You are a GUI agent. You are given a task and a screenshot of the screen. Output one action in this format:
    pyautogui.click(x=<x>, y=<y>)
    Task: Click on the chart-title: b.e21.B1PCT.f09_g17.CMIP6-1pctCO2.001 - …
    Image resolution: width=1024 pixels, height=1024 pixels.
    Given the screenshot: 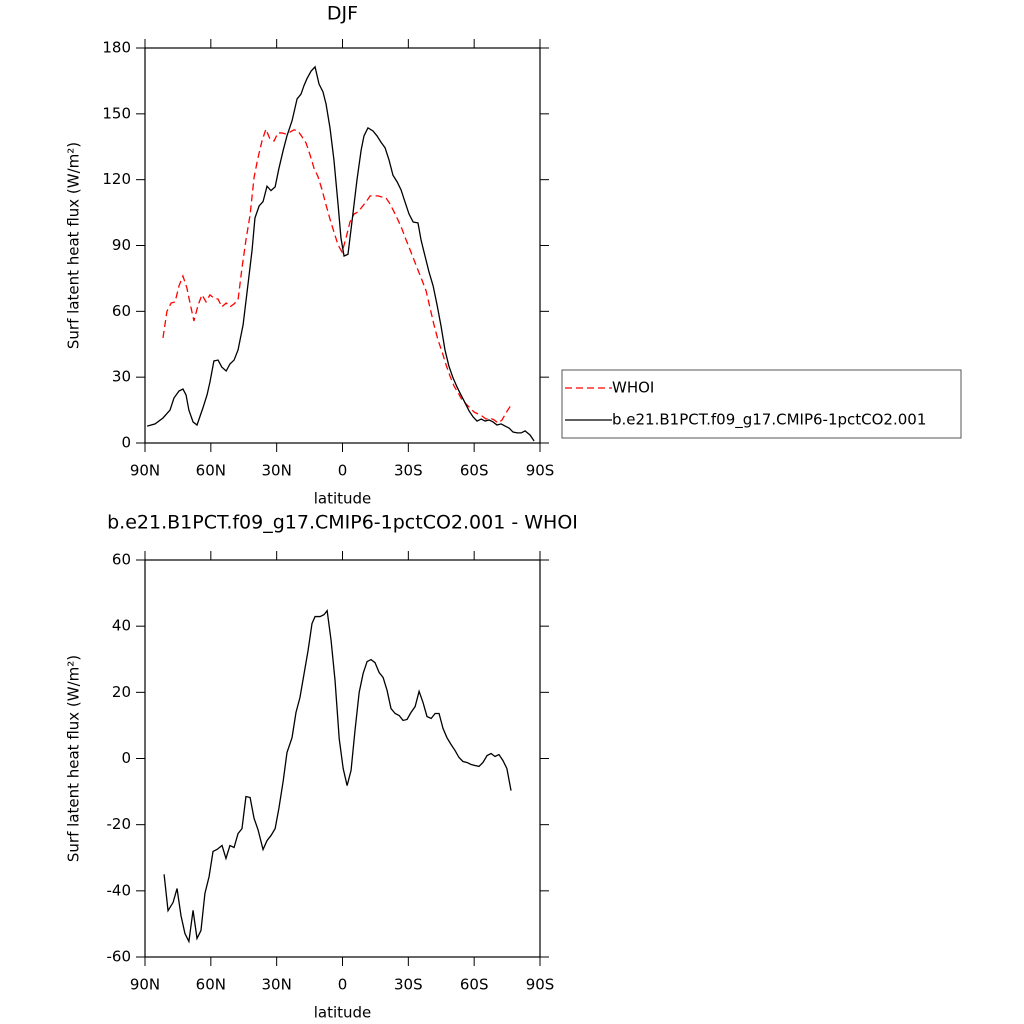 What is the action you would take?
    pyautogui.click(x=342, y=523)
    